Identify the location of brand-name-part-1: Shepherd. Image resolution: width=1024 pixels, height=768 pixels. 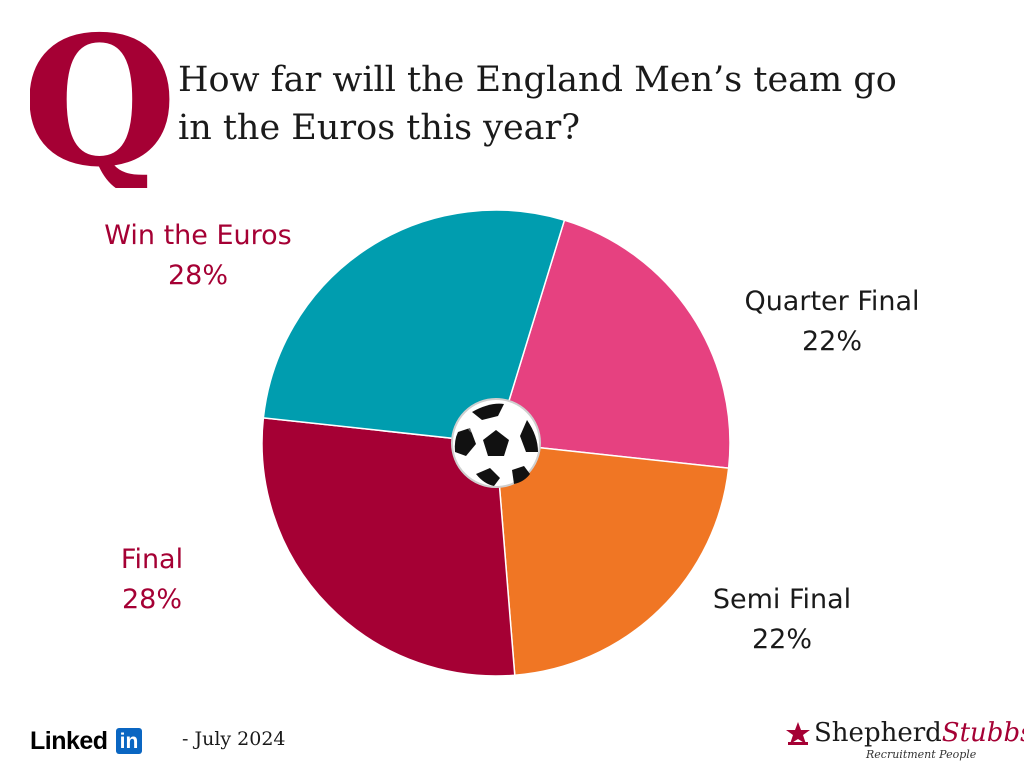
(878, 733).